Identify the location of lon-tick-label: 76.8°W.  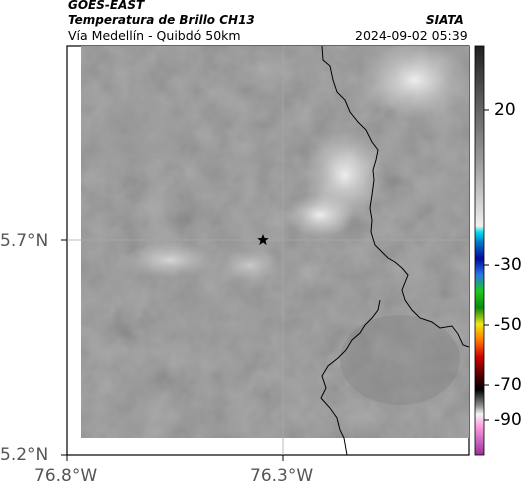
(66, 476).